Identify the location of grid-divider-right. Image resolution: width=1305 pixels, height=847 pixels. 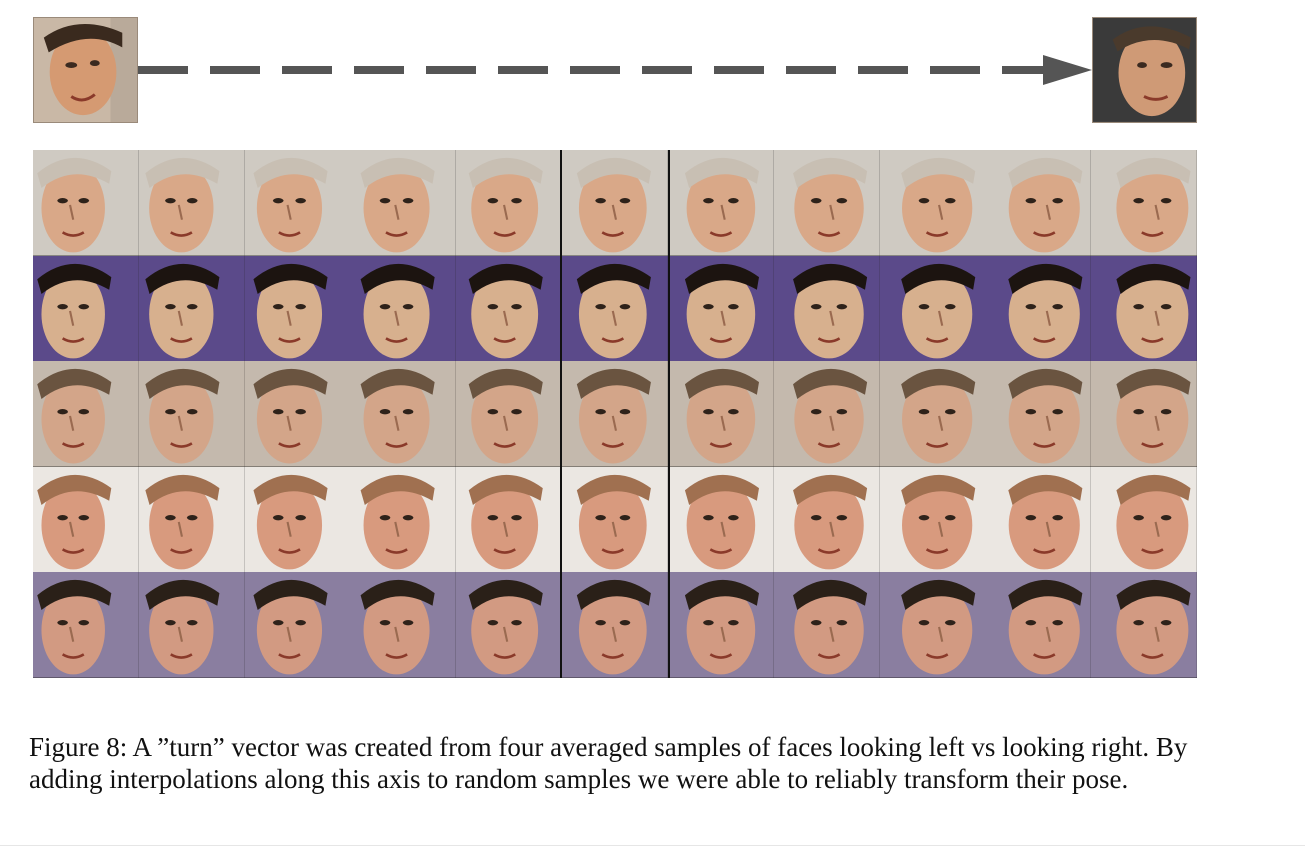
(669, 414).